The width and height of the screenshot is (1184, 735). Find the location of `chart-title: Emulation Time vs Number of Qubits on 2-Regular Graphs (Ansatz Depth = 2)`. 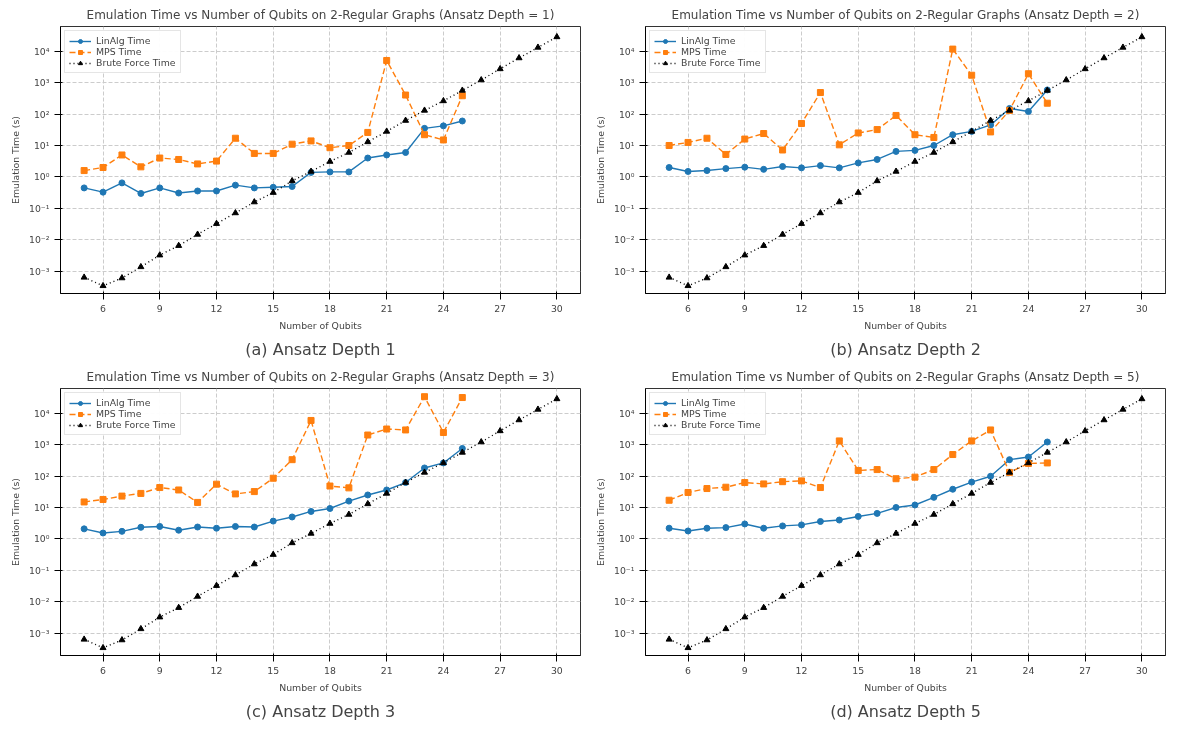

chart-title: Emulation Time vs Number of Qubits on 2-Regular Graphs (Ansatz Depth = 2) is located at coordinates (905, 14).